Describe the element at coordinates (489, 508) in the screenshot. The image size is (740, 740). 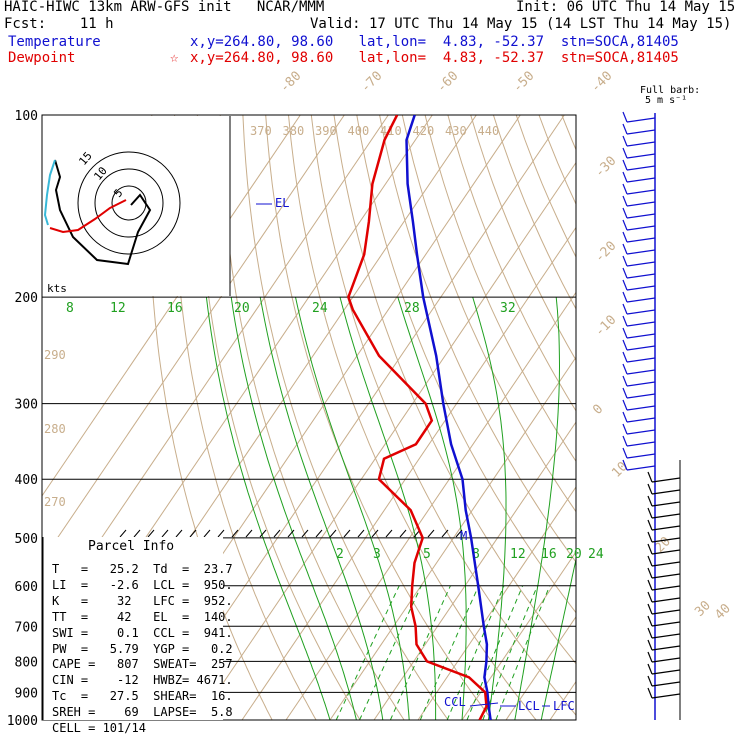
I see `moist-adiabat-line` at that location.